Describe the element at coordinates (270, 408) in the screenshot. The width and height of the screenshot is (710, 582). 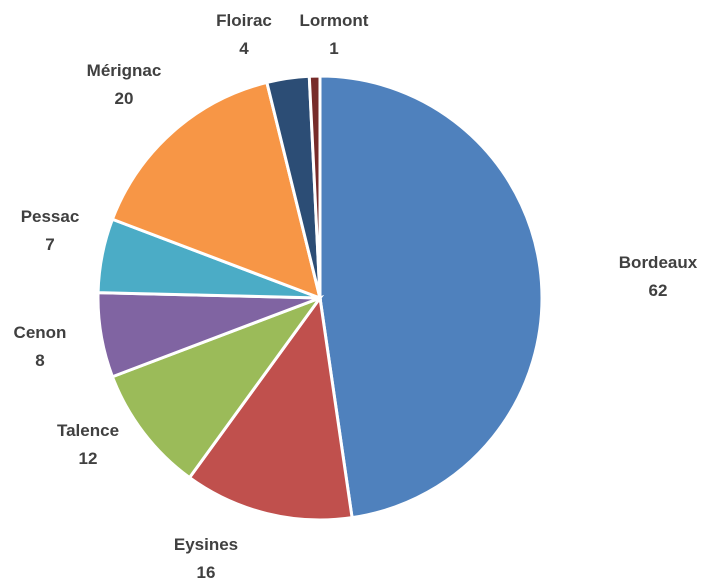
I see `slice-eysines` at that location.